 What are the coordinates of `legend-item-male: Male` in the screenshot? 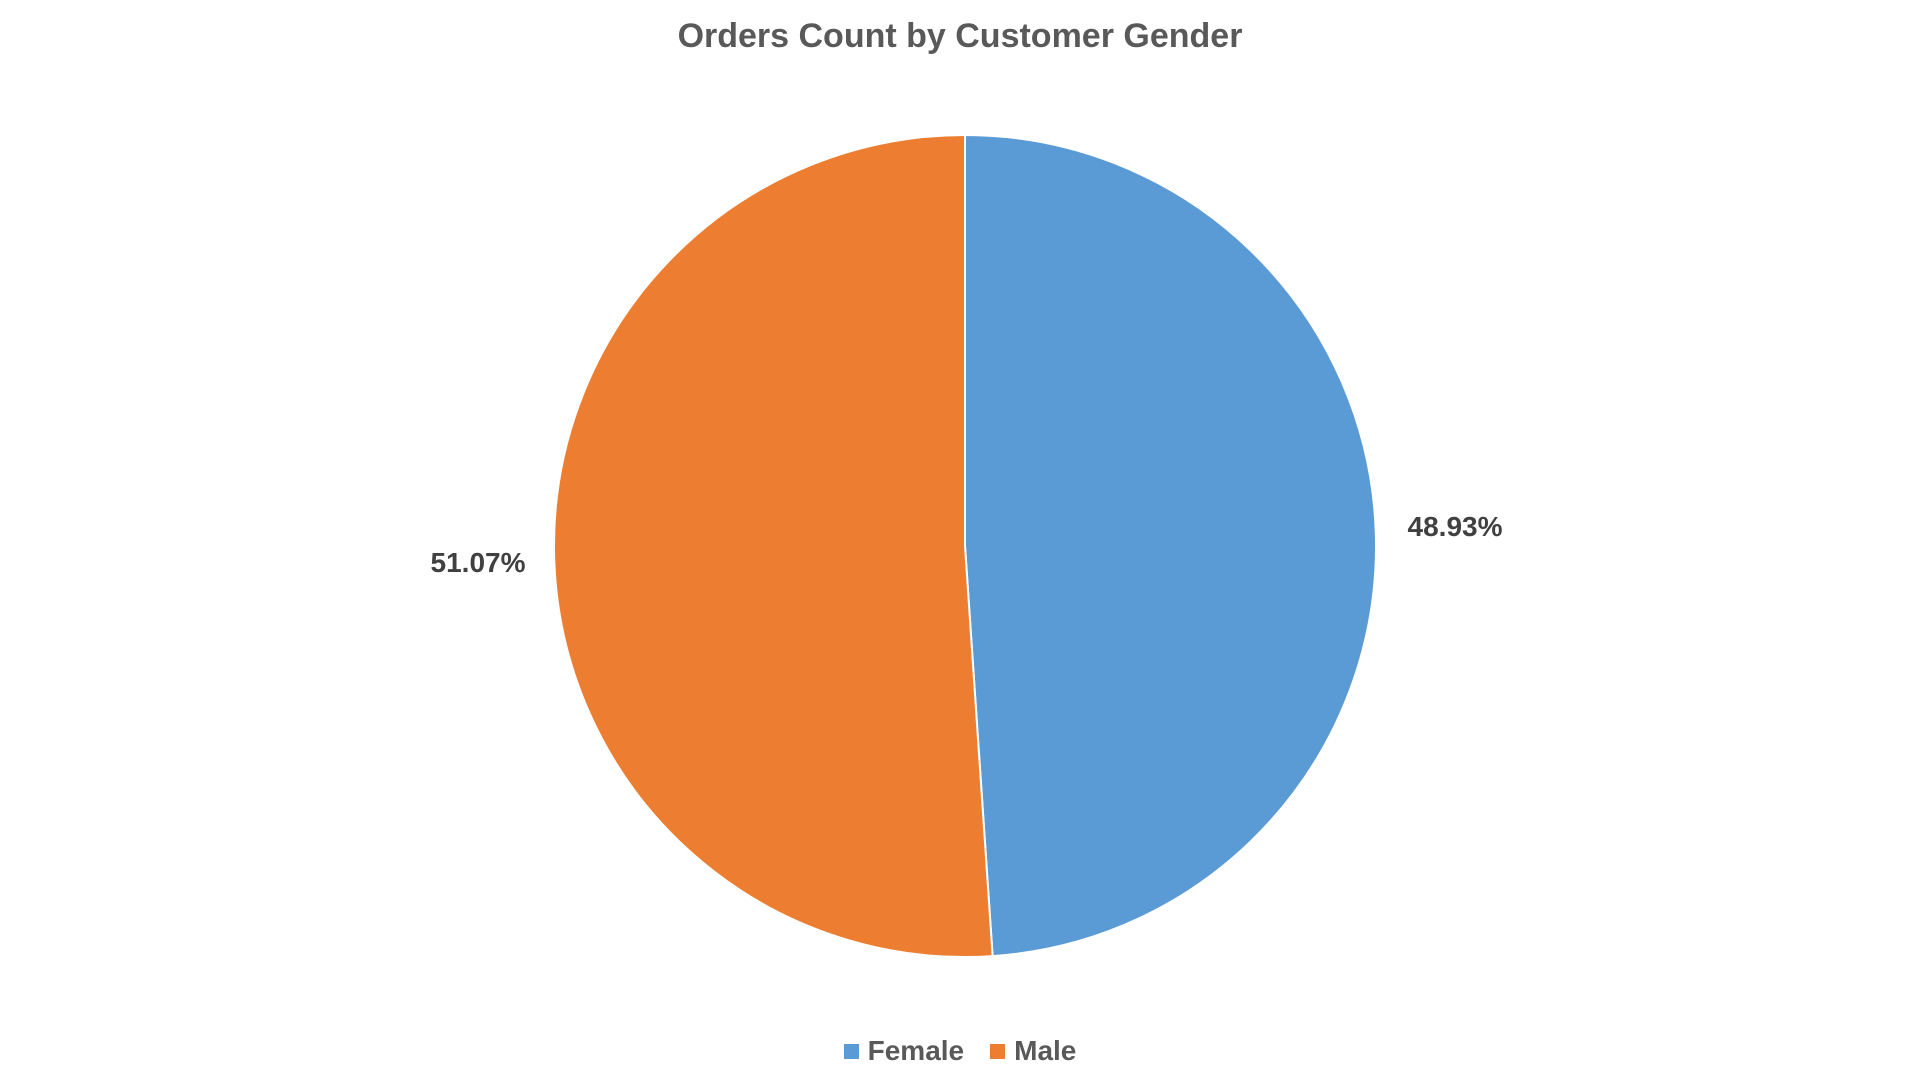 It's located at (1033, 1051).